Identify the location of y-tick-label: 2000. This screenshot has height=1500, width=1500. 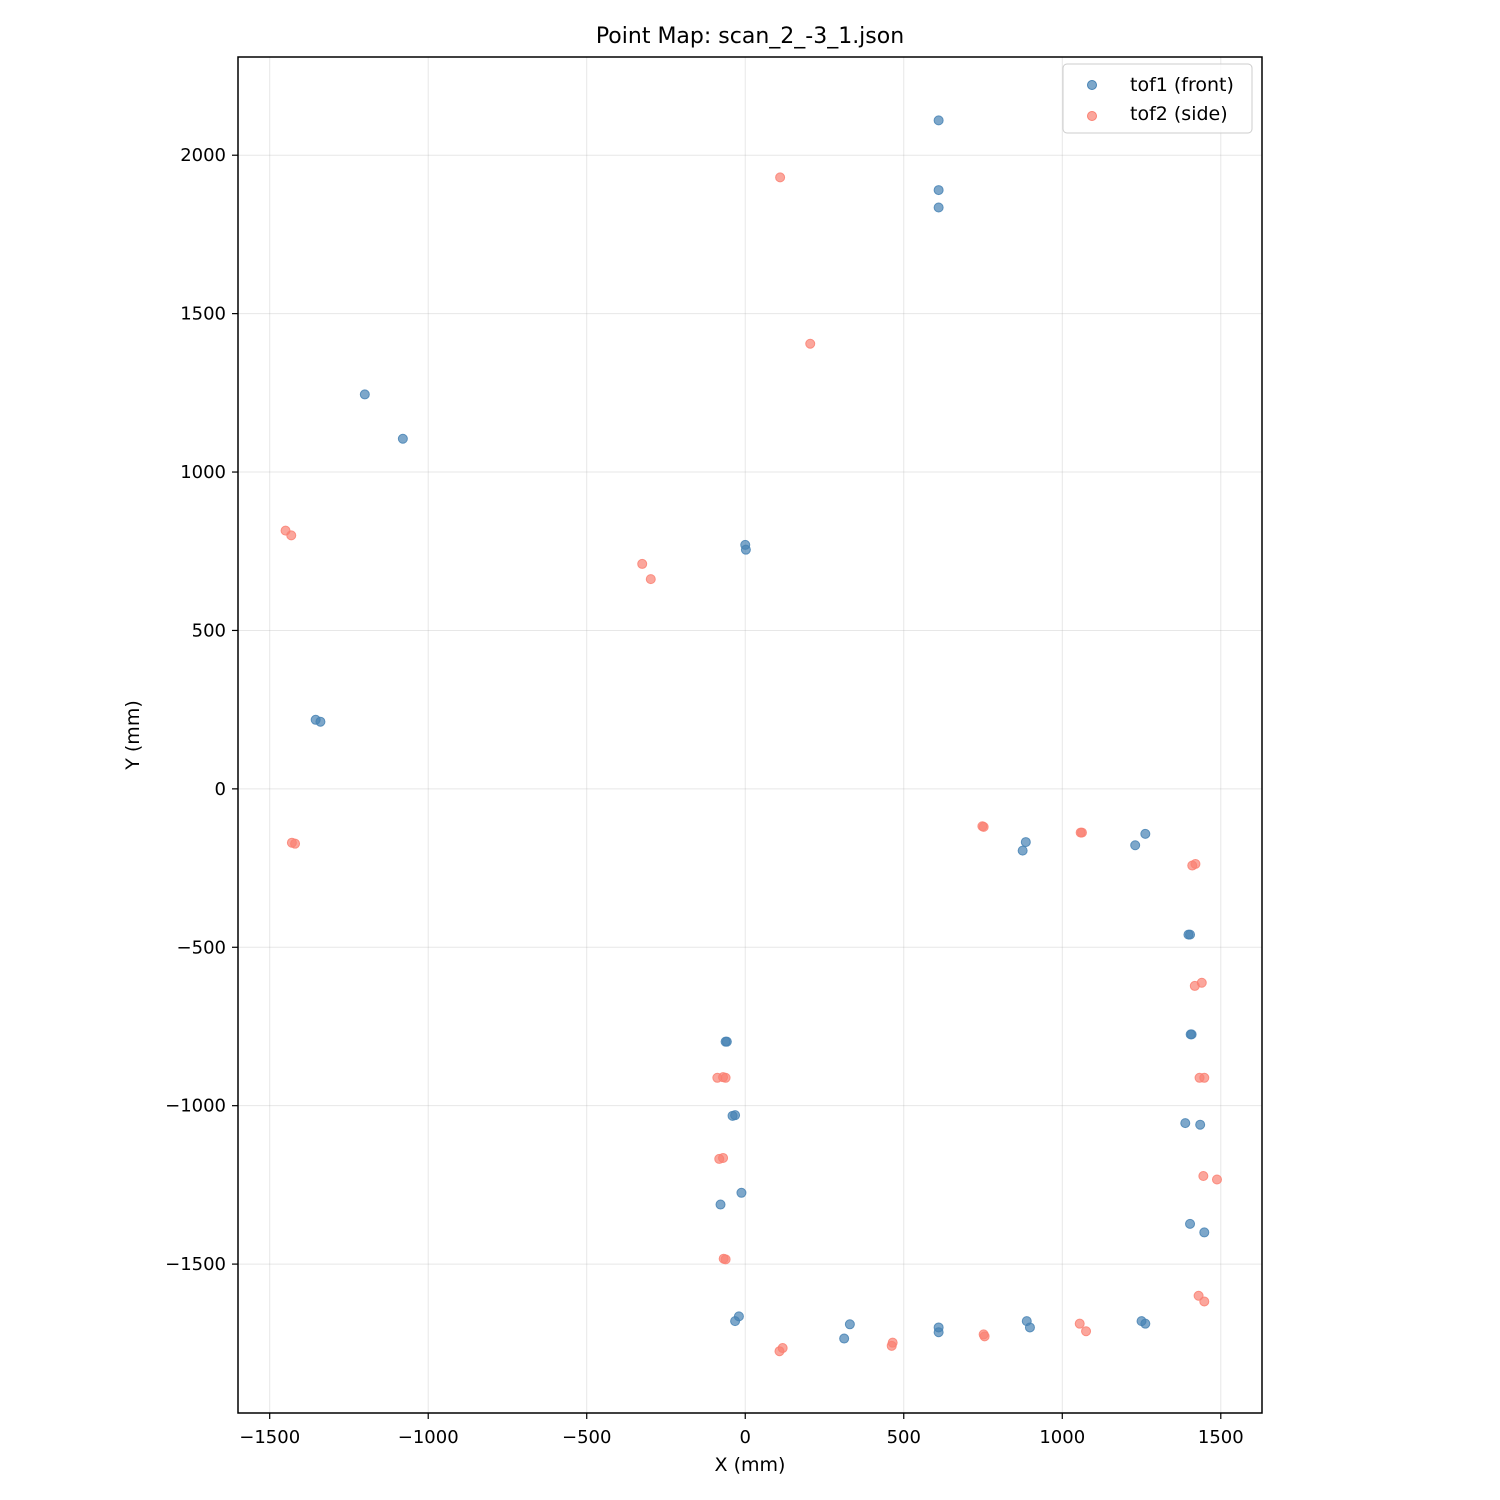
(203, 155).